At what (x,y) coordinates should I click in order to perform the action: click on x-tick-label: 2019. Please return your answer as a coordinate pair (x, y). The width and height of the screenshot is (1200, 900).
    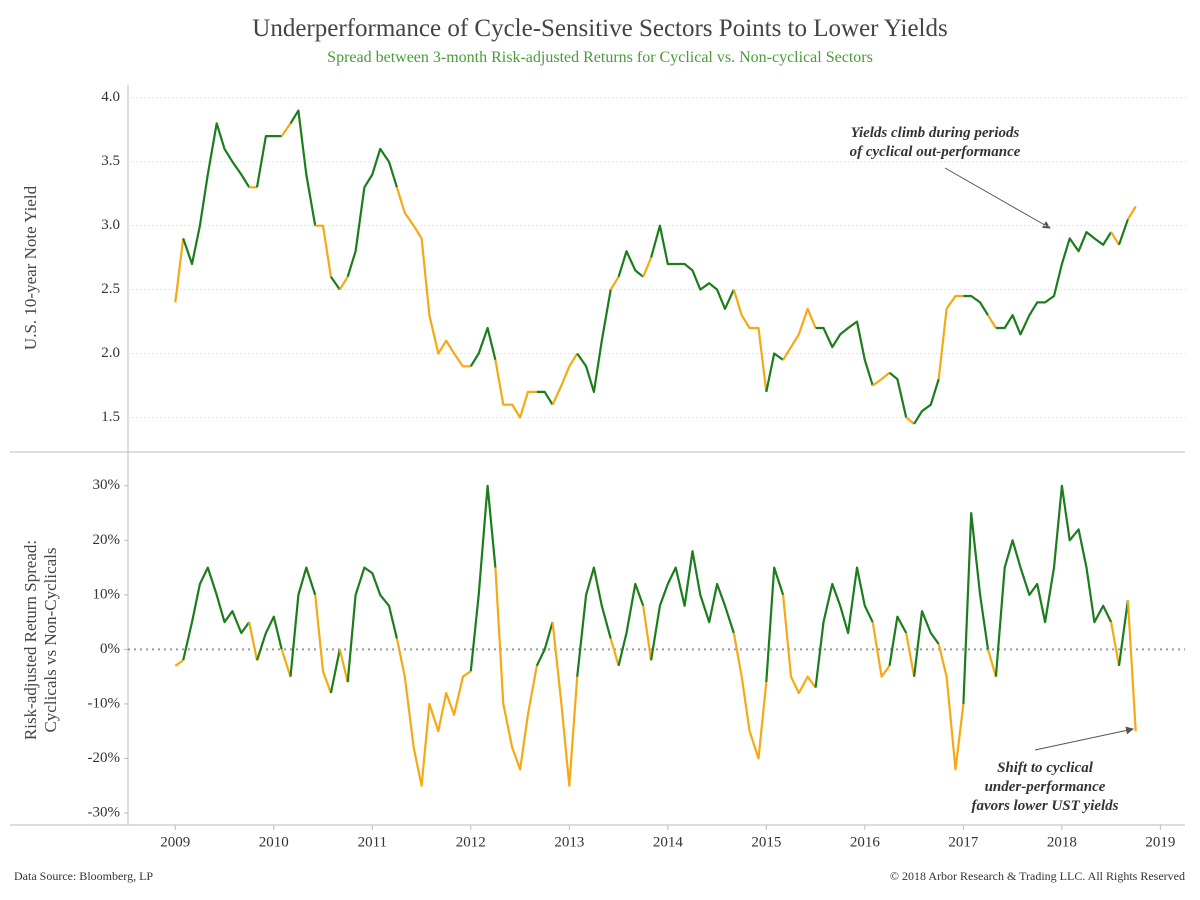
    Looking at the image, I should click on (1160, 842).